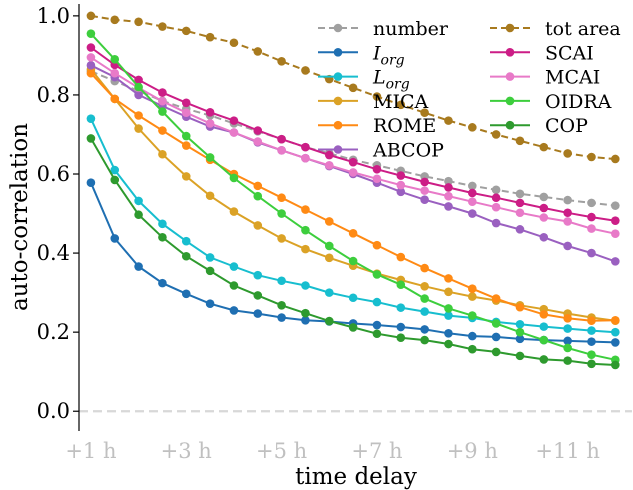  What do you see at coordinates (567, 451) in the screenshot?
I see `x-tick-label: +11 h` at bounding box center [567, 451].